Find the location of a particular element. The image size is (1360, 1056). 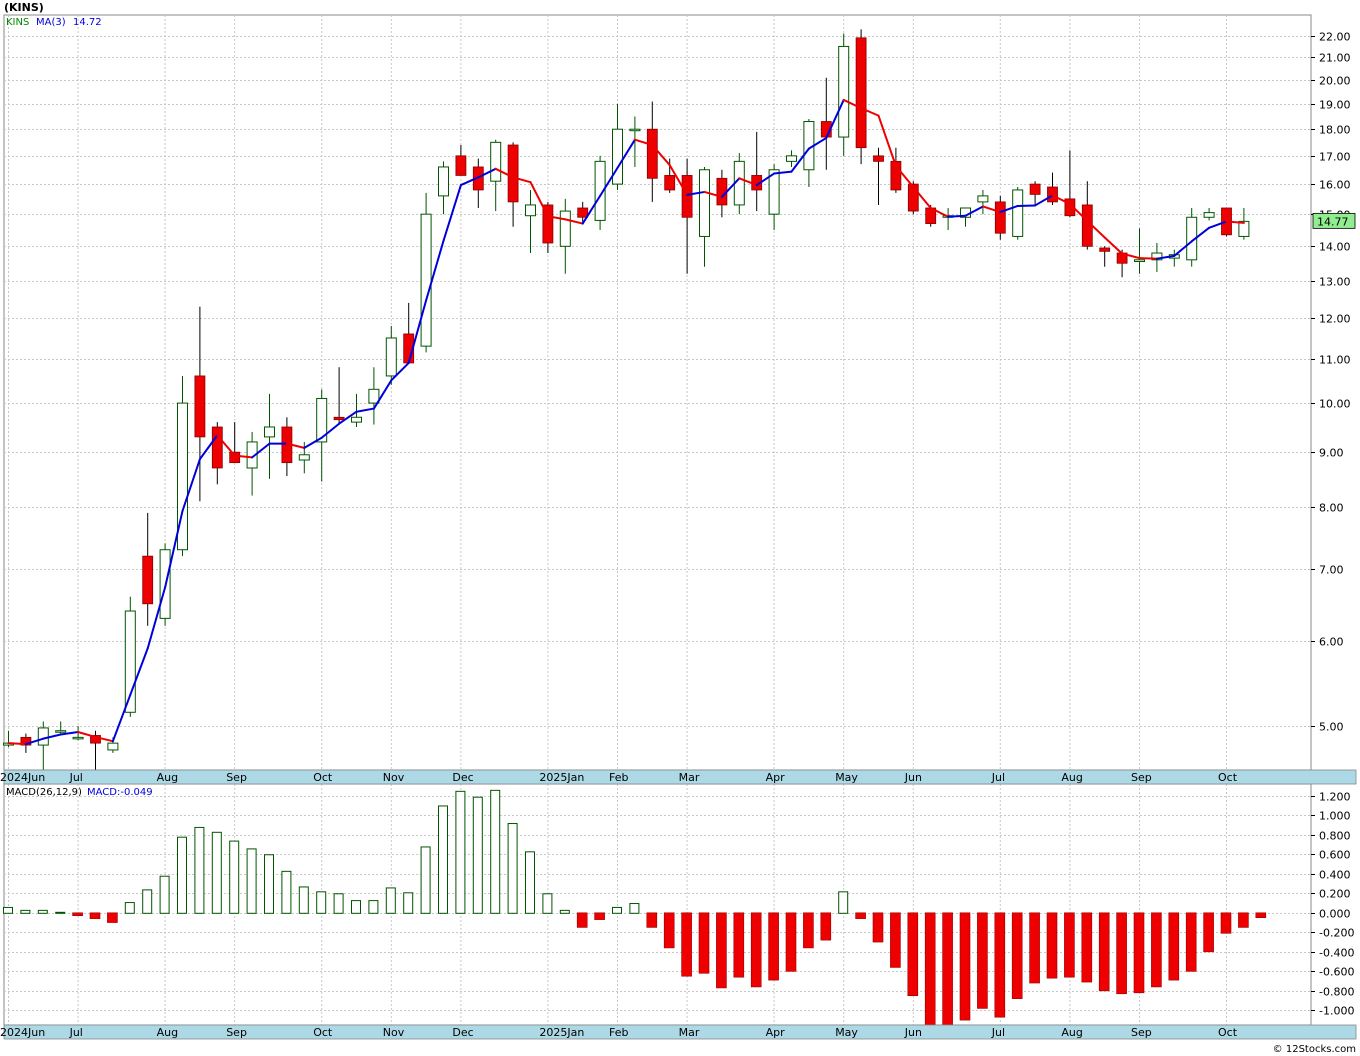

chart-title: (KINS) is located at coordinates (24, 7).